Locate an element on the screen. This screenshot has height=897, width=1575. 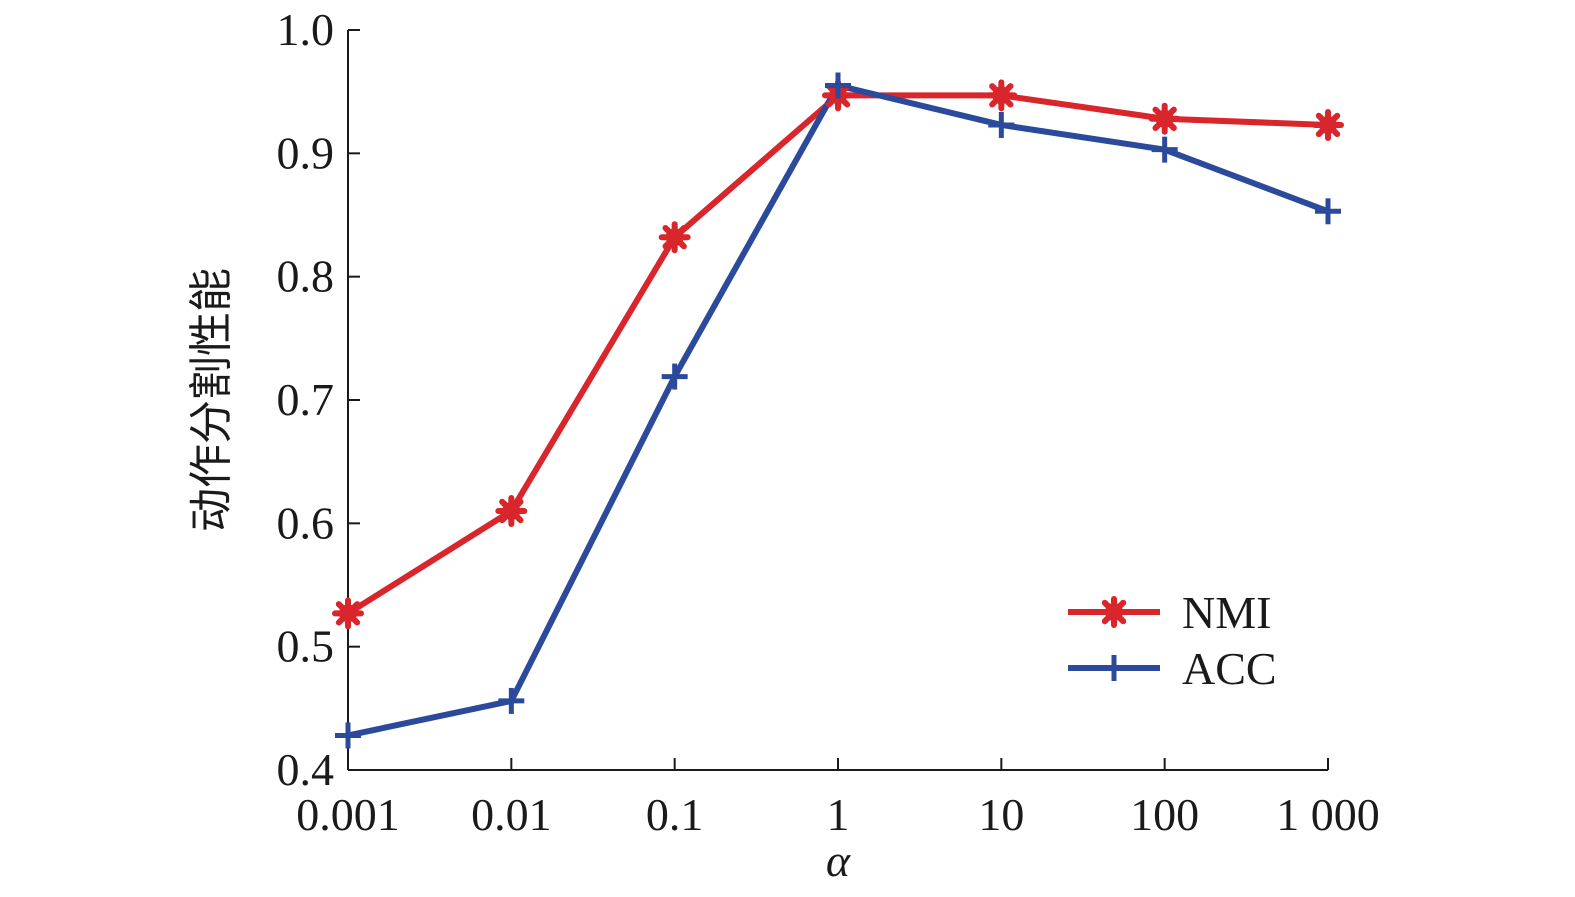
legend-marker-acc is located at coordinates (1114, 668).